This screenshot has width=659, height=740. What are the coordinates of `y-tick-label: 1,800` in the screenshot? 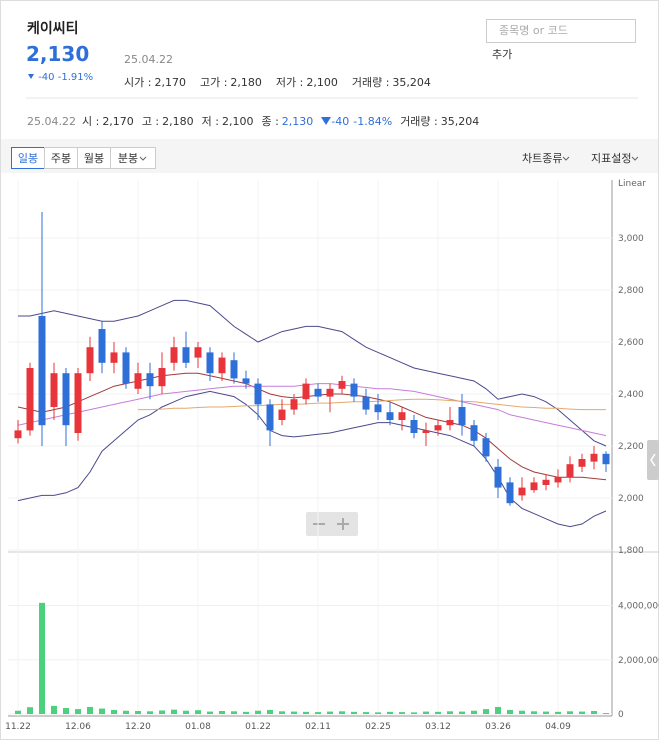 It's located at (631, 551).